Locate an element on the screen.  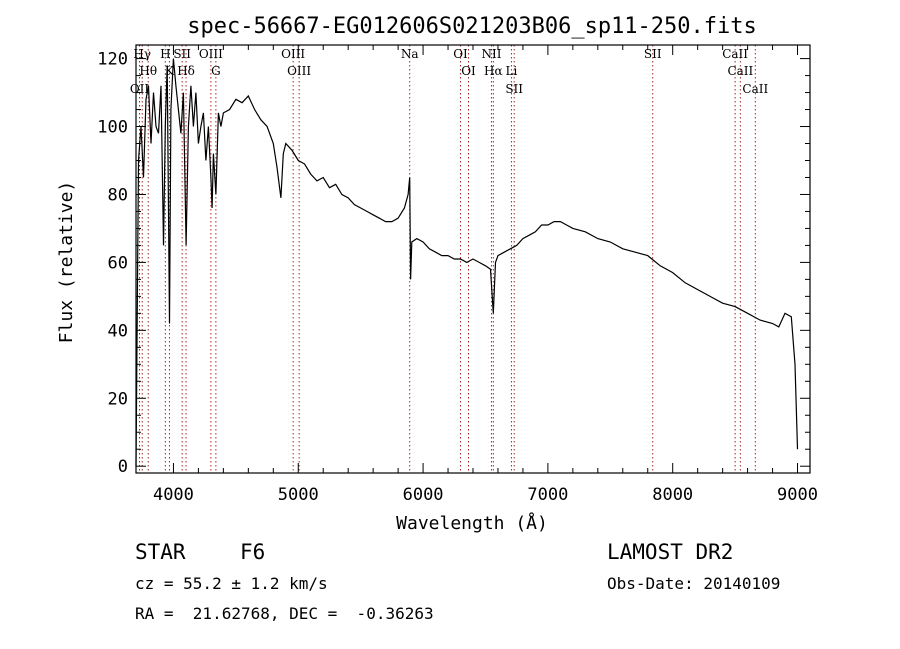
line-marker-label: H is located at coordinates (165, 54).